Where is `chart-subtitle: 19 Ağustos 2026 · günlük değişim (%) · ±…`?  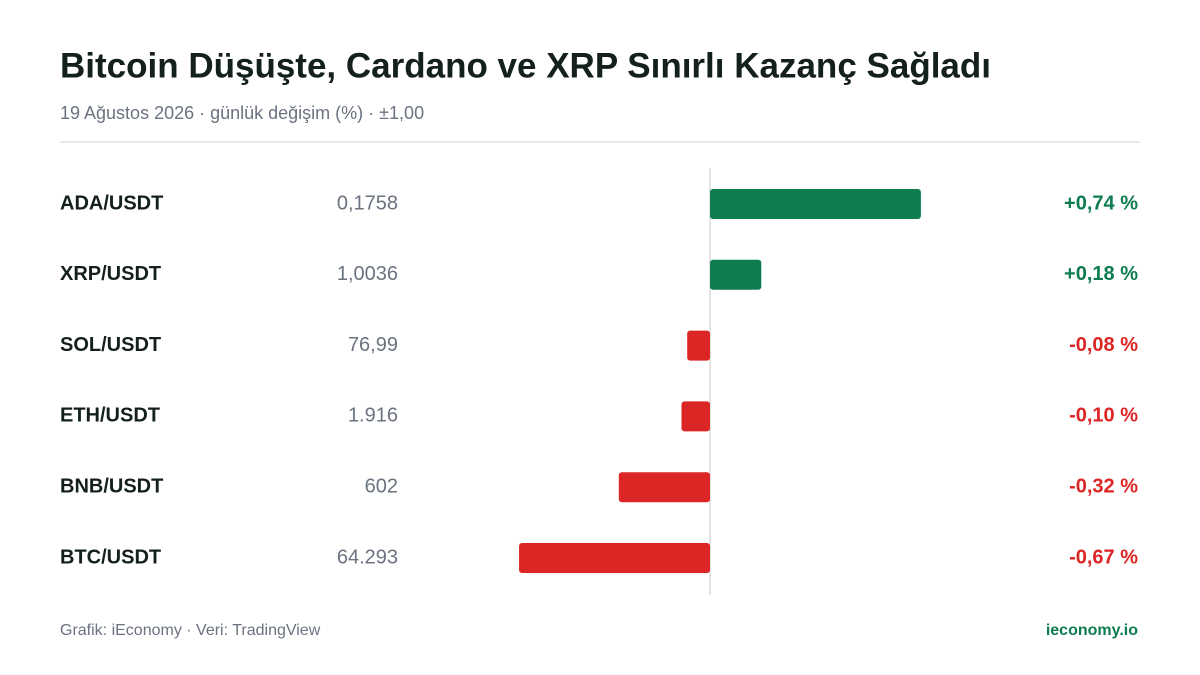 chart-subtitle: 19 Ağustos 2026 · günlük değişim (%) · ±… is located at coordinates (242, 113).